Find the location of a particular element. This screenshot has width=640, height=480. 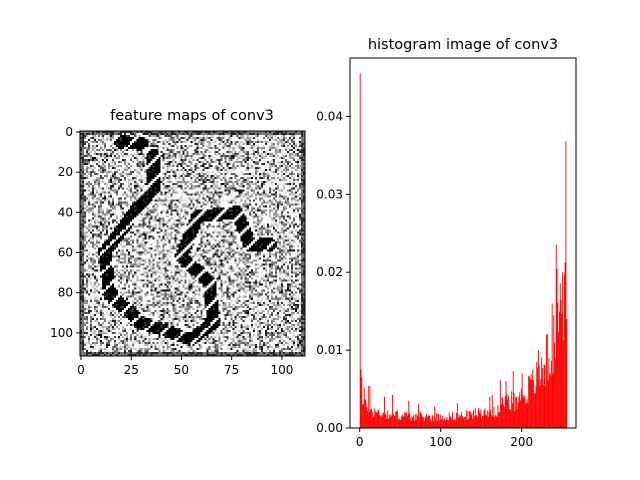

histogram-title: histogram image of conv3 is located at coordinates (463, 45).